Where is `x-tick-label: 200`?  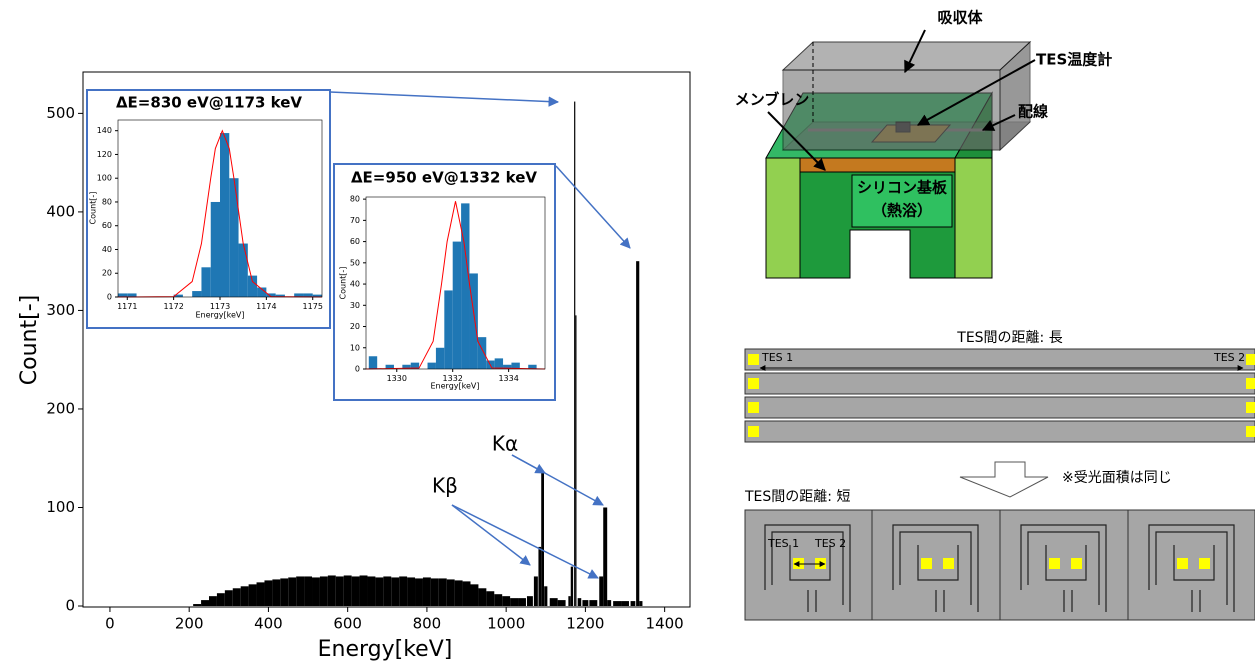
x-tick-label: 200 is located at coordinates (189, 624).